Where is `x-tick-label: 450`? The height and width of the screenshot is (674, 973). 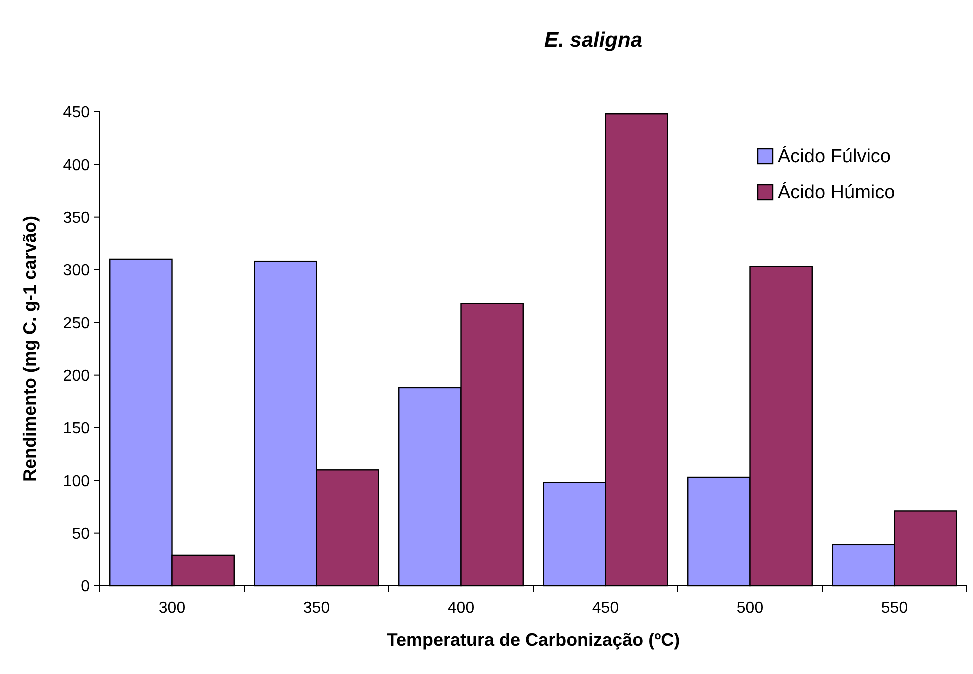
x-tick-label: 450 is located at coordinates (606, 608).